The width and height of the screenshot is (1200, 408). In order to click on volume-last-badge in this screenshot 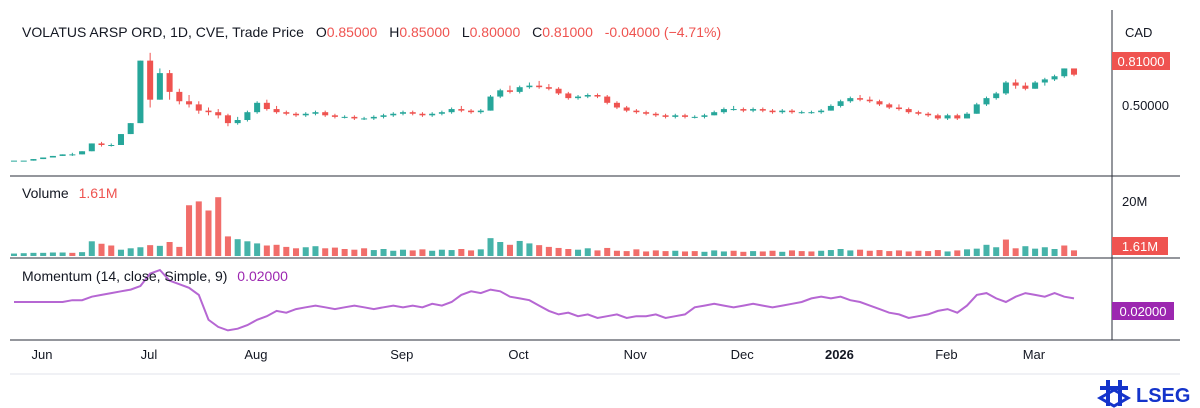, I will do `click(1140, 246)`.